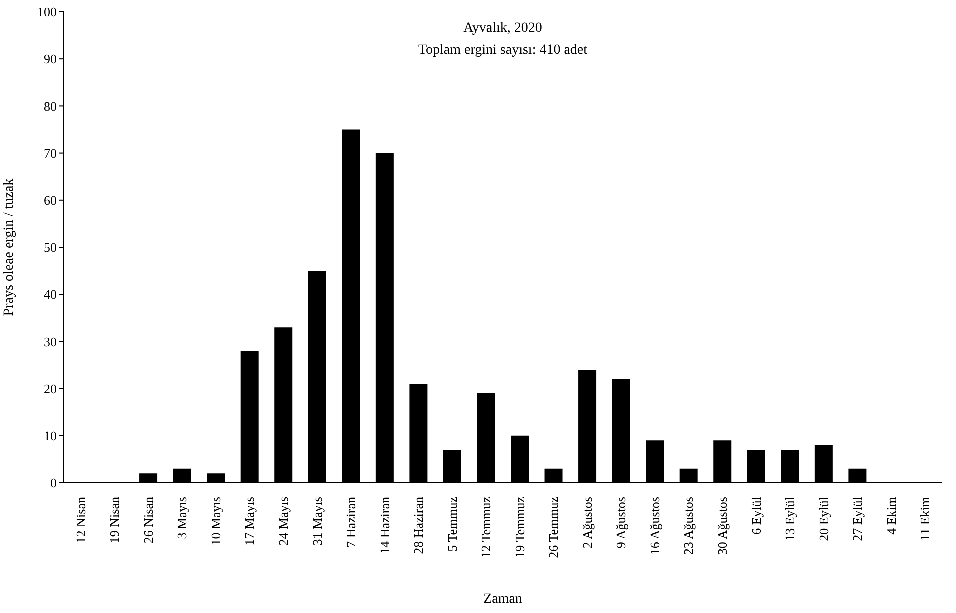 This screenshot has height=613, width=956. What do you see at coordinates (384, 525) in the screenshot?
I see `x-tick-label: 14 Haziran` at bounding box center [384, 525].